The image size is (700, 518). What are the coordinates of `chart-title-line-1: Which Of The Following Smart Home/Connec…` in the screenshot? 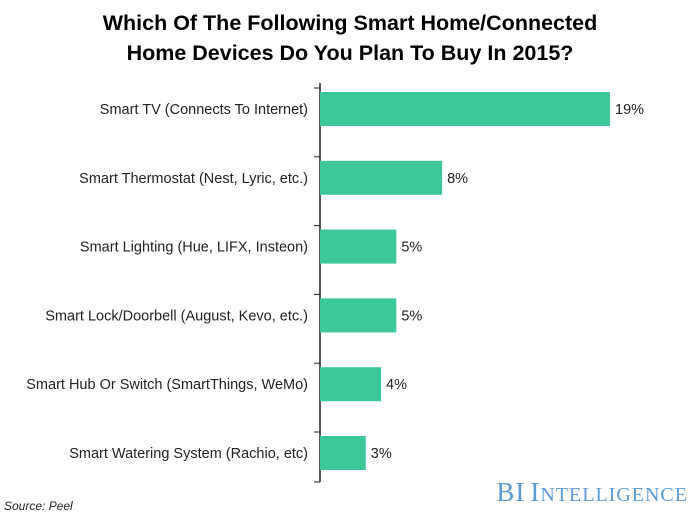 It's located at (350, 23).